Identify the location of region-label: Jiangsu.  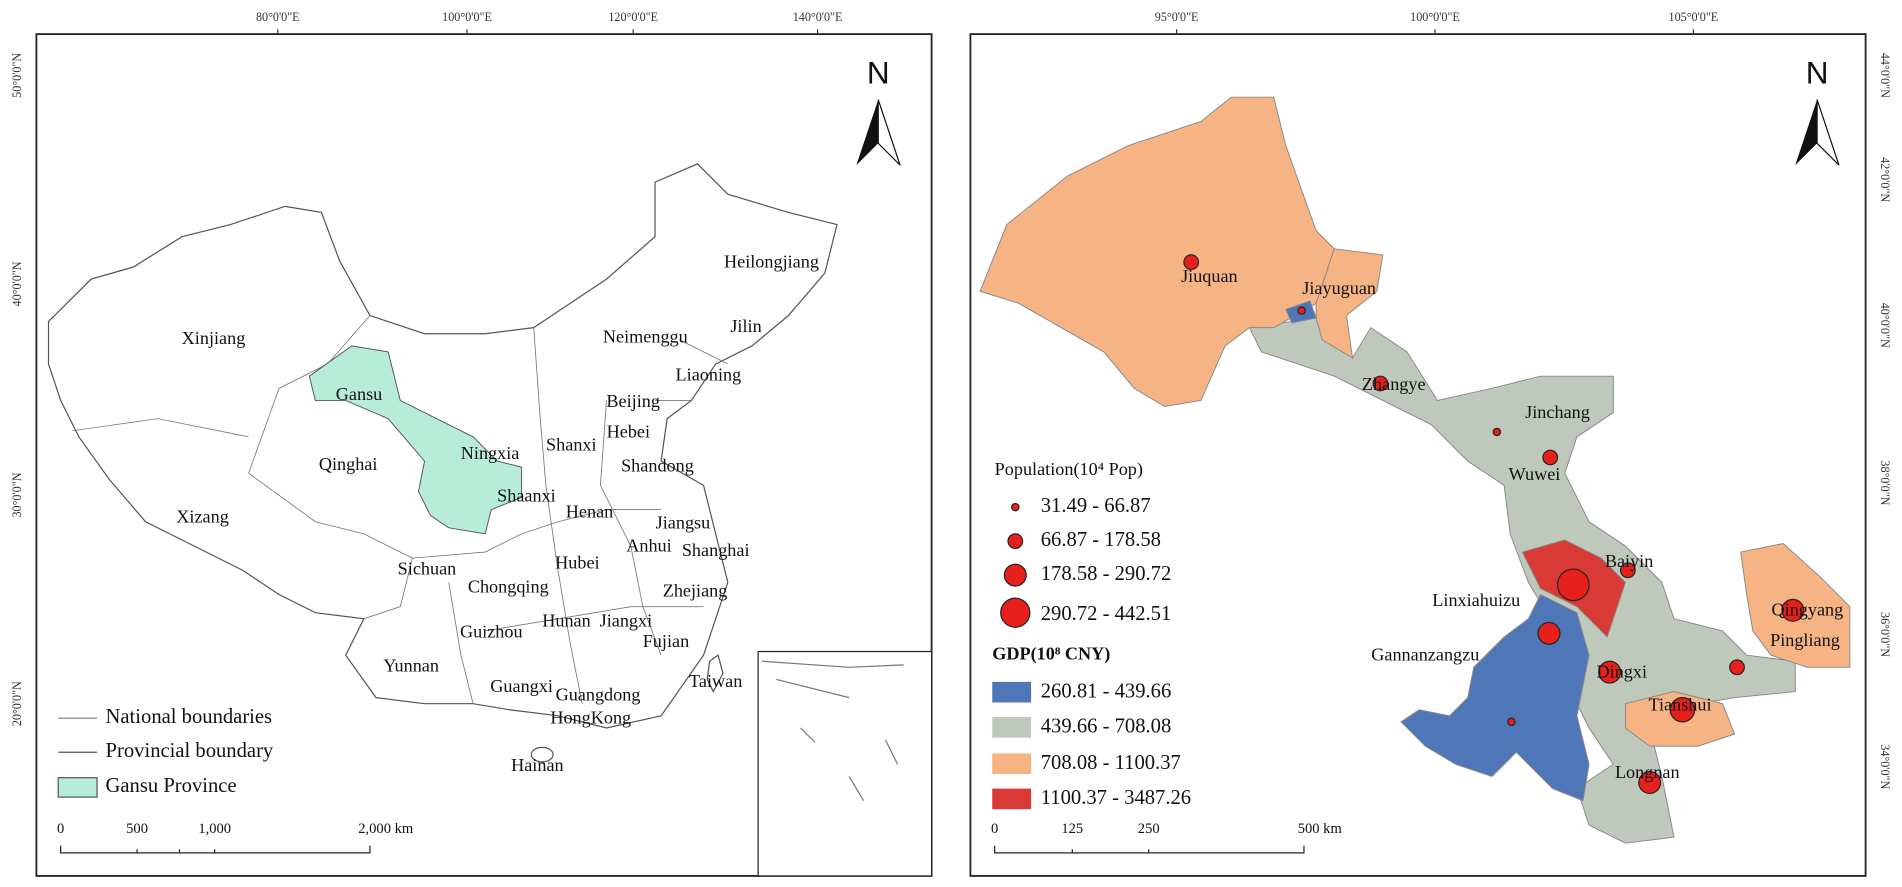
(683, 522).